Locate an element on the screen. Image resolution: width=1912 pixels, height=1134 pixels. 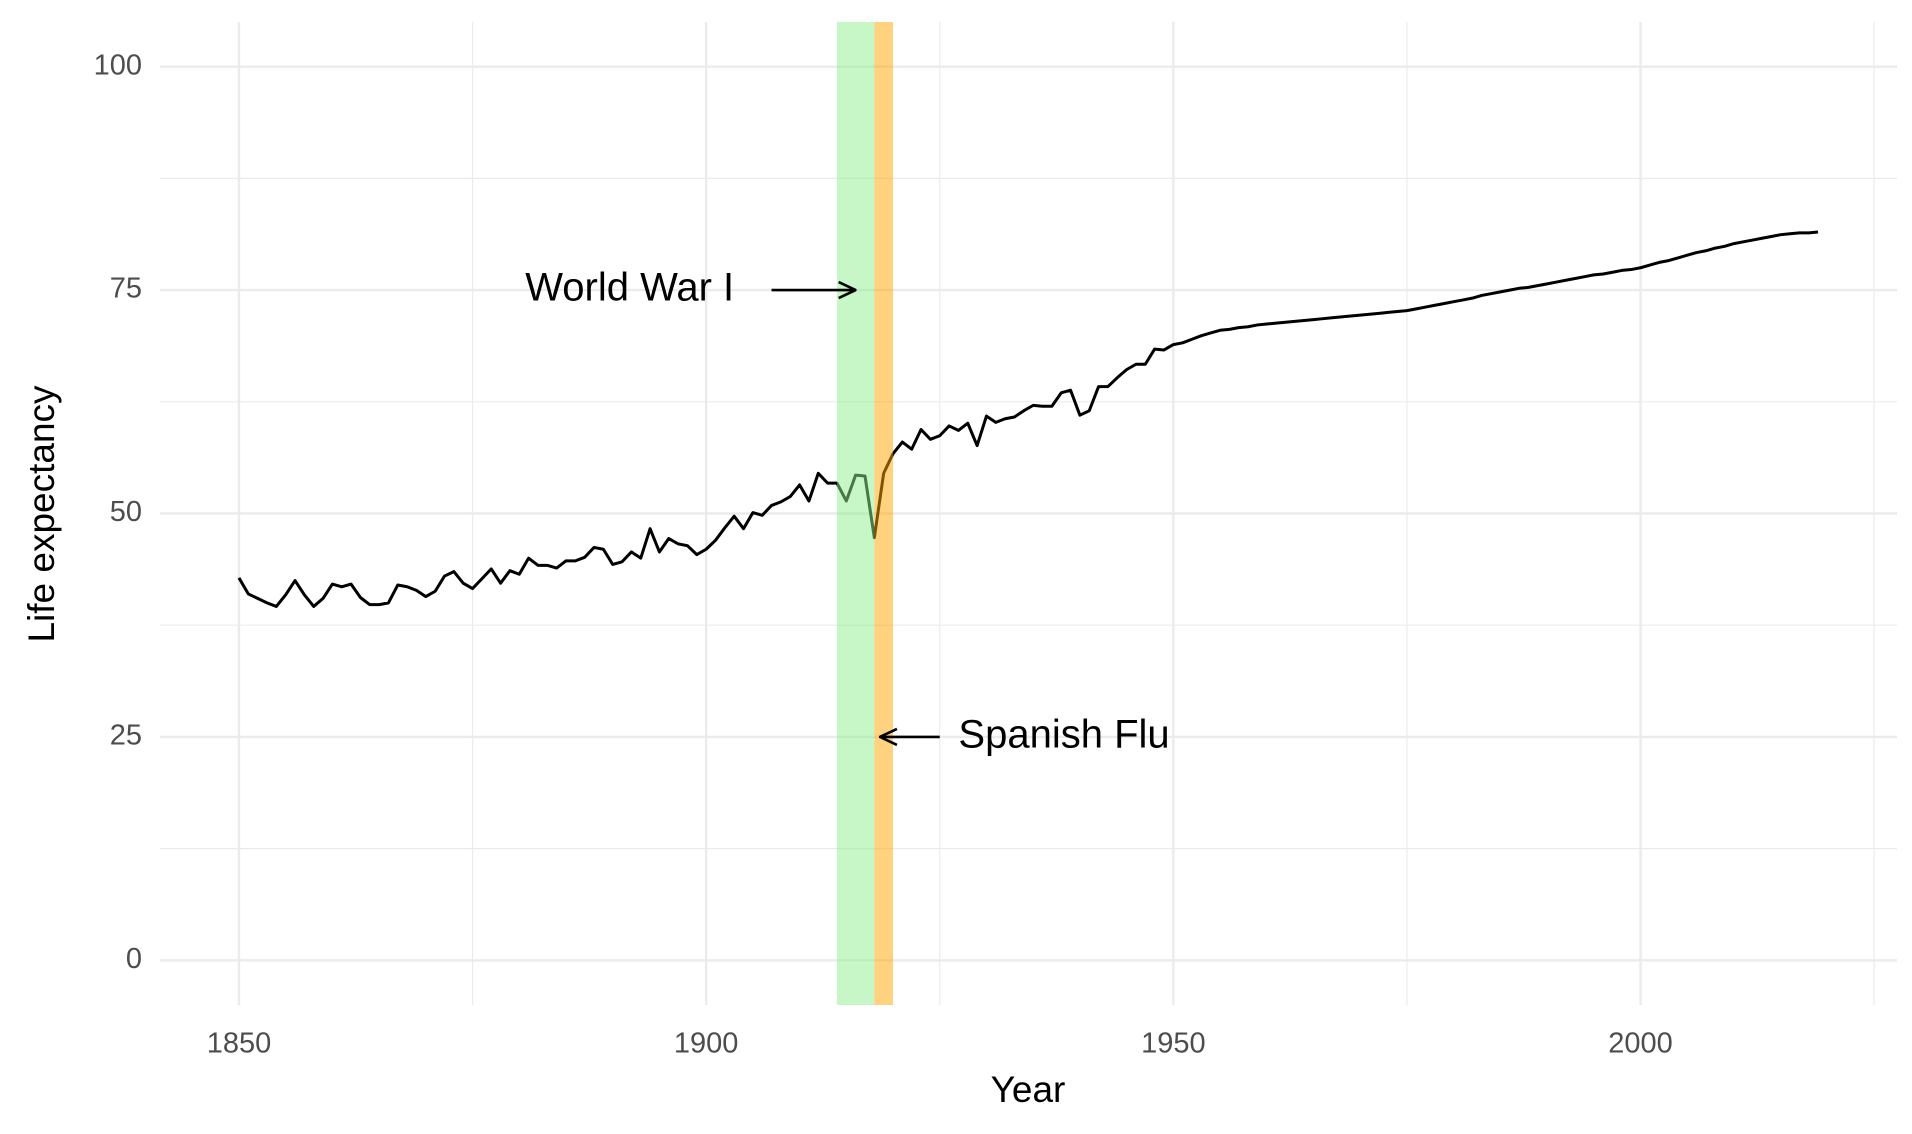
x-tick-label: 2000 is located at coordinates (1640, 1044).